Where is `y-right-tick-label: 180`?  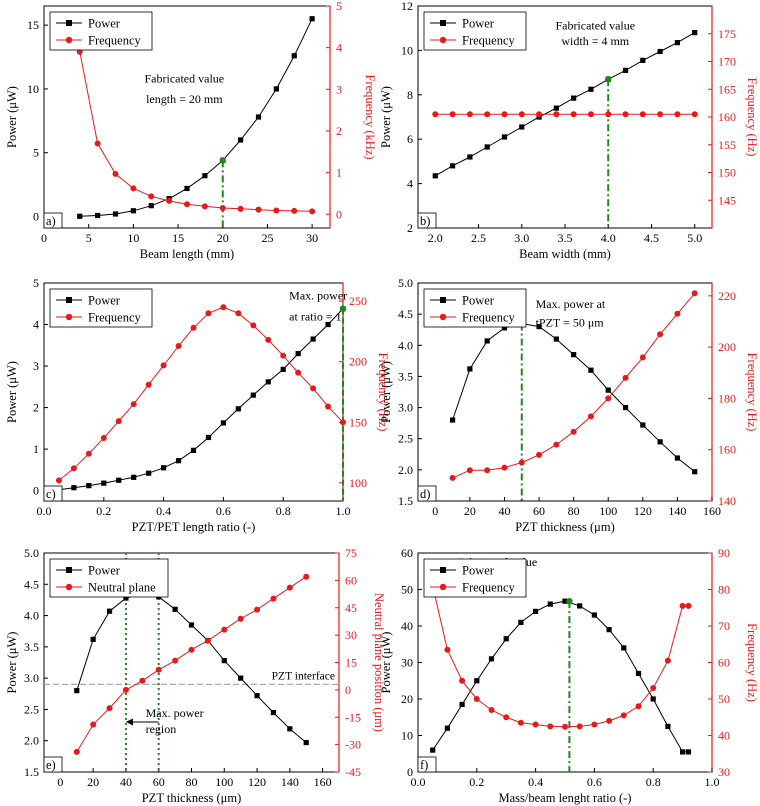 y-right-tick-label: 180 is located at coordinates (727, 398).